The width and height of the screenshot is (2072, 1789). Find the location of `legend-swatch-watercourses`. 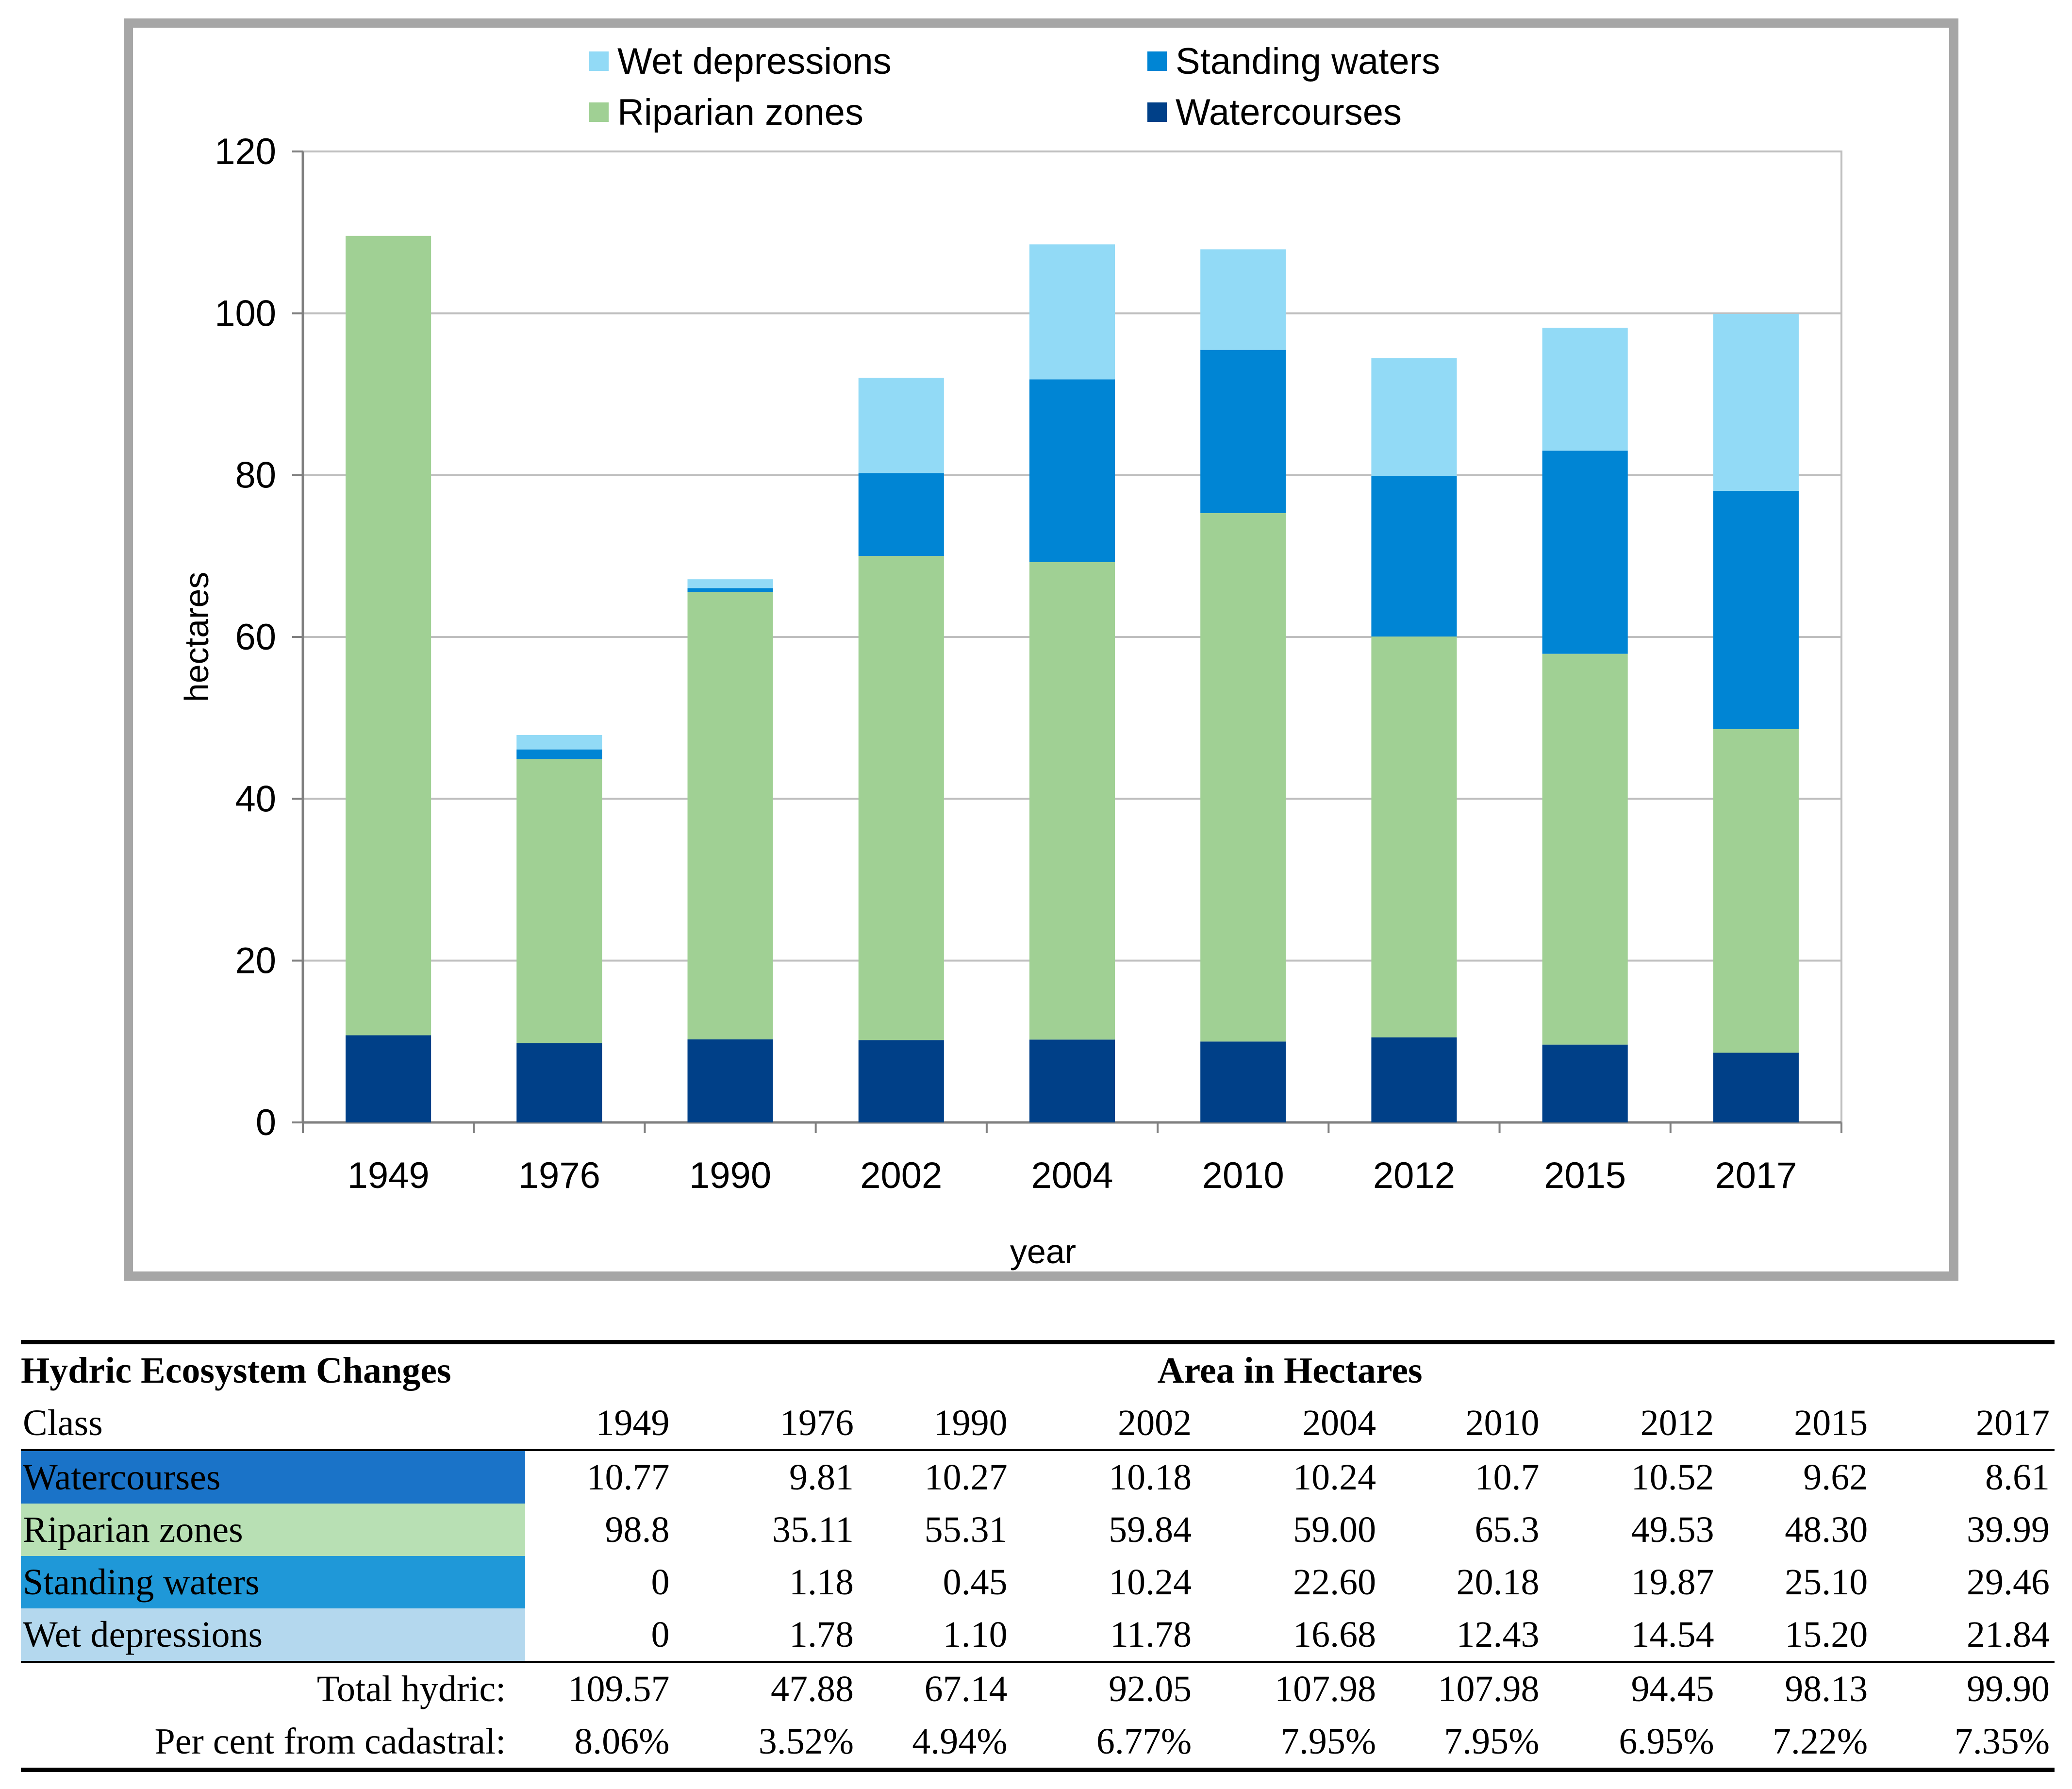

legend-swatch-watercourses is located at coordinates (1157, 112).